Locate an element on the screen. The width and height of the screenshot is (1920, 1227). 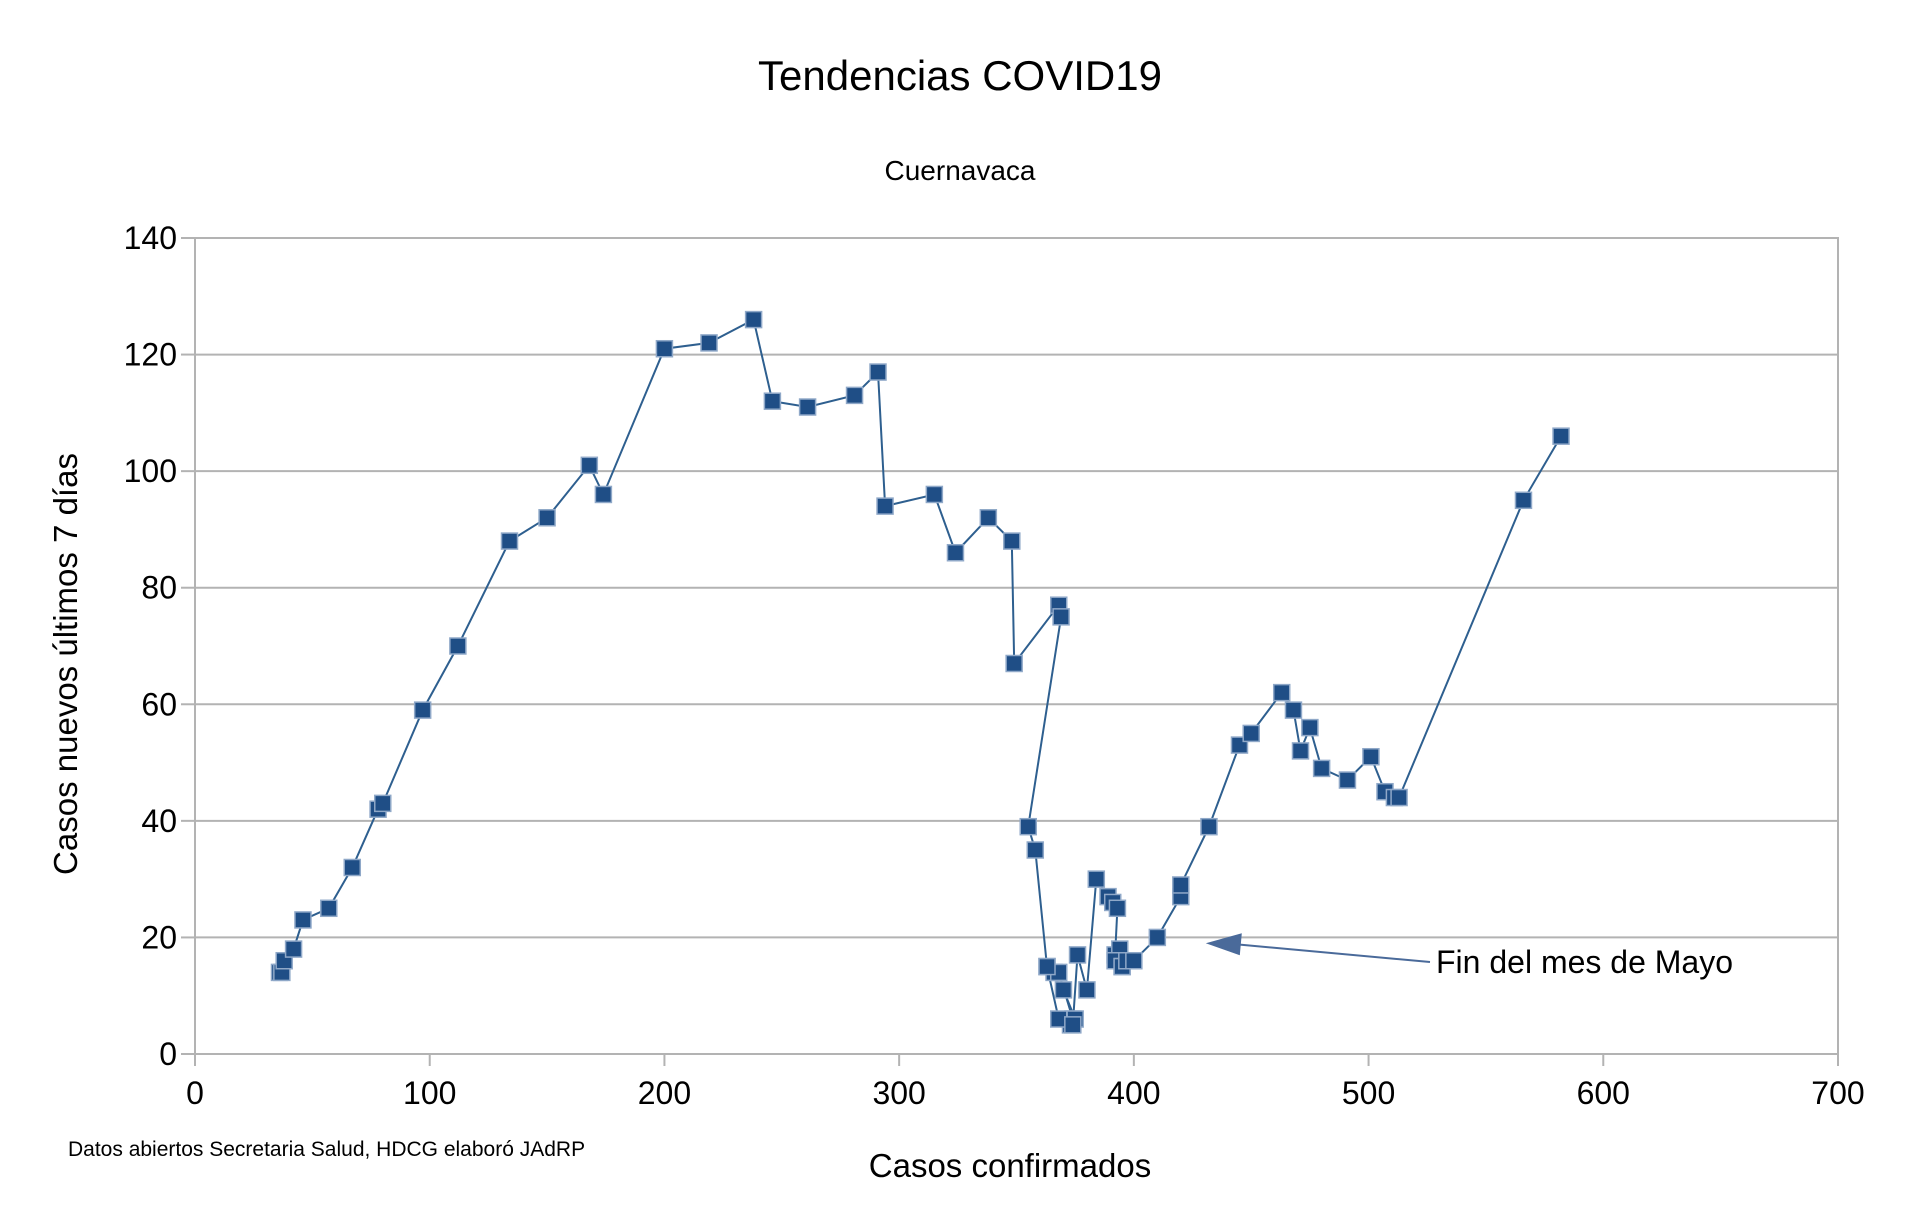
x-tick-label: 200 is located at coordinates (664, 1093).